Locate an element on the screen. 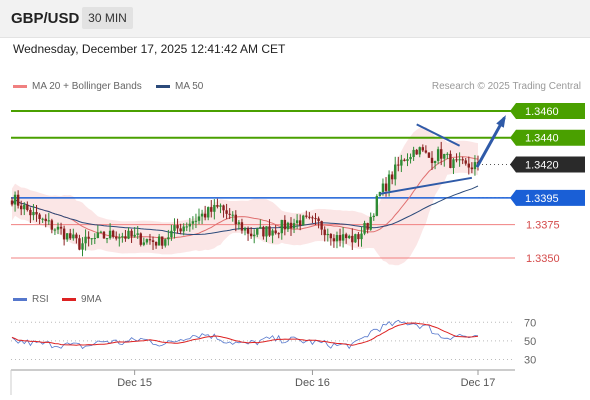 This screenshot has height=400, width=590. rsi-line is located at coordinates (245, 334).